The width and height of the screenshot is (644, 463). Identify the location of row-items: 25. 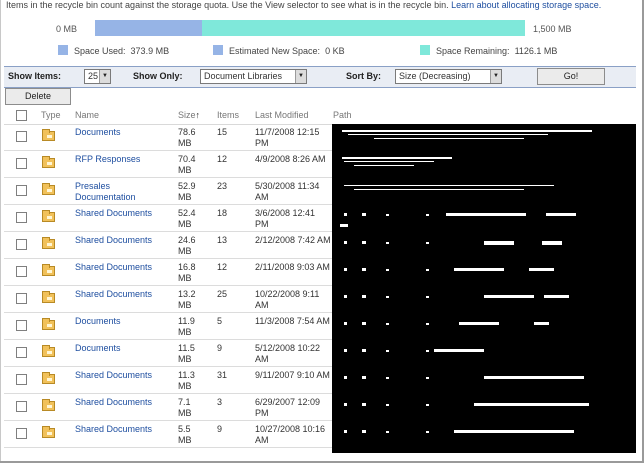
(222, 294).